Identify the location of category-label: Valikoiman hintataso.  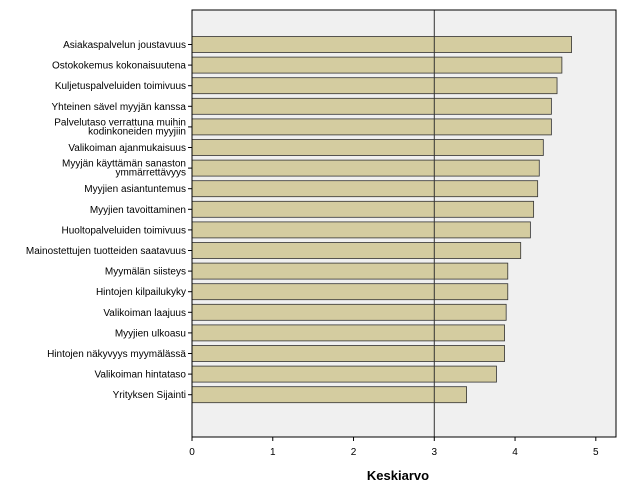
(140, 375).